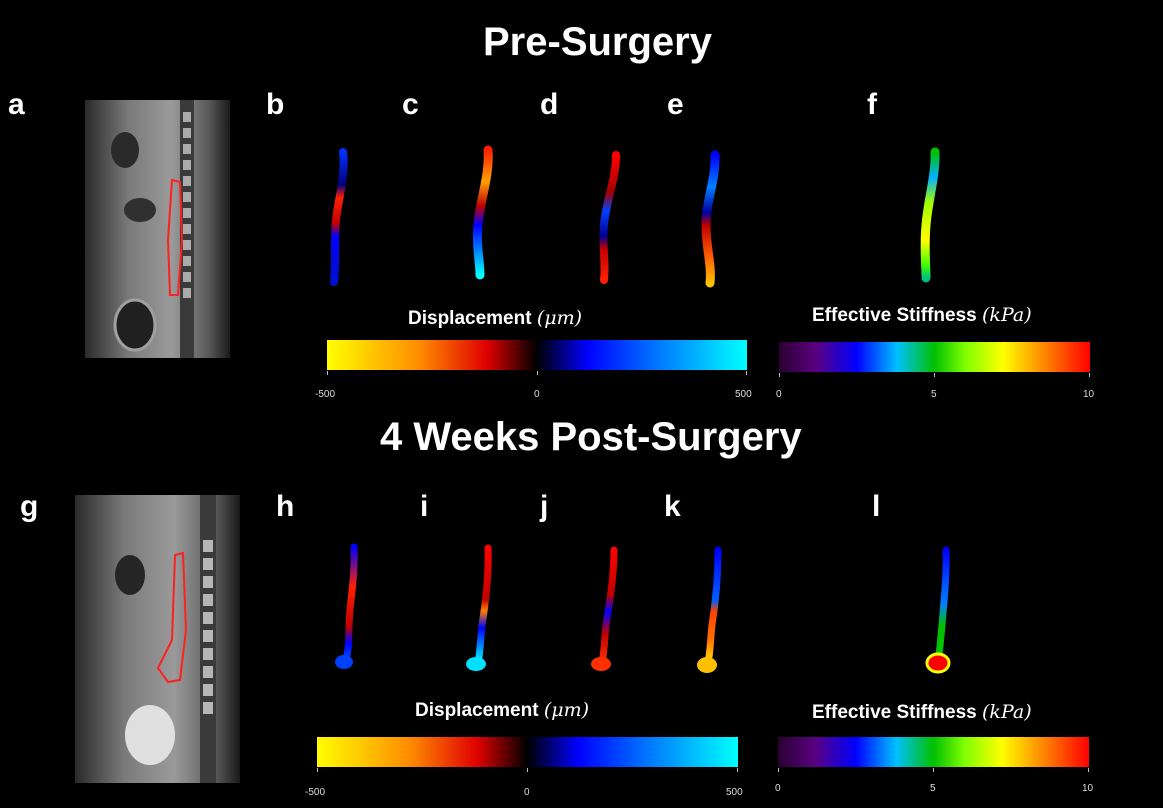  I want to click on mri-image-a, so click(157, 229).